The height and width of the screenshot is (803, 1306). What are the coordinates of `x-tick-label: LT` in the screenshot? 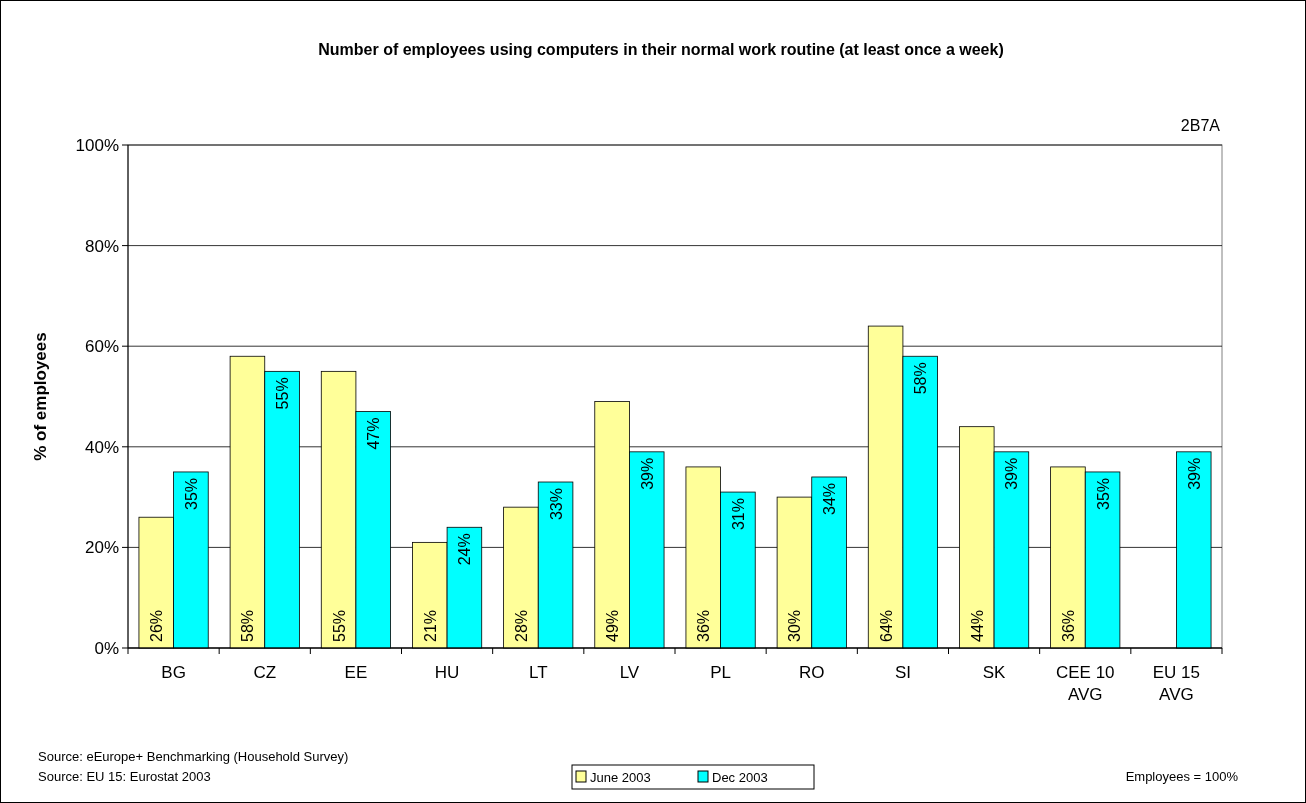 It's located at (538, 672).